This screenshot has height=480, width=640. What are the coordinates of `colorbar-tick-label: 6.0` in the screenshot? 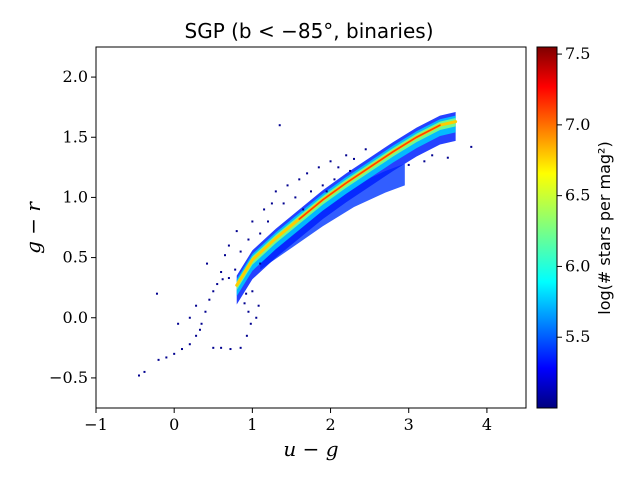 It's located at (577, 265).